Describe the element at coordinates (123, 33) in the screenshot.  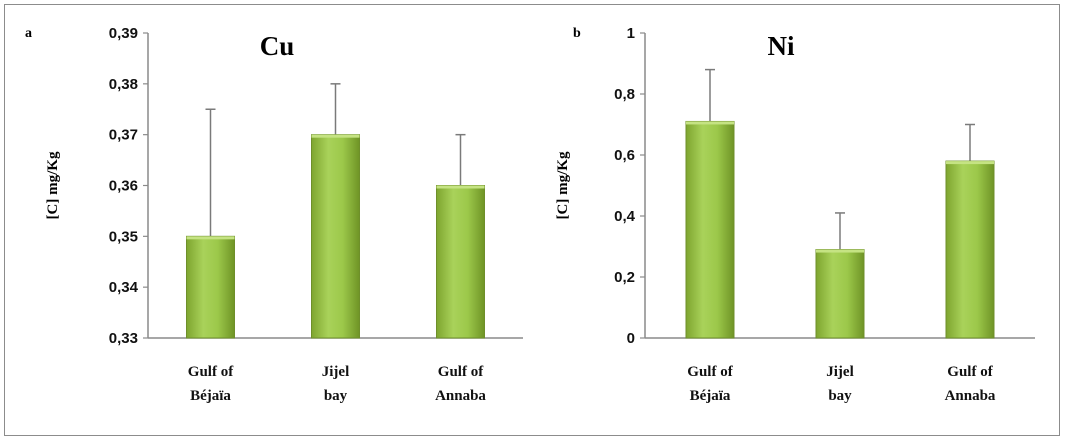
I see `chart-a-y-tick-label: 0,39` at that location.